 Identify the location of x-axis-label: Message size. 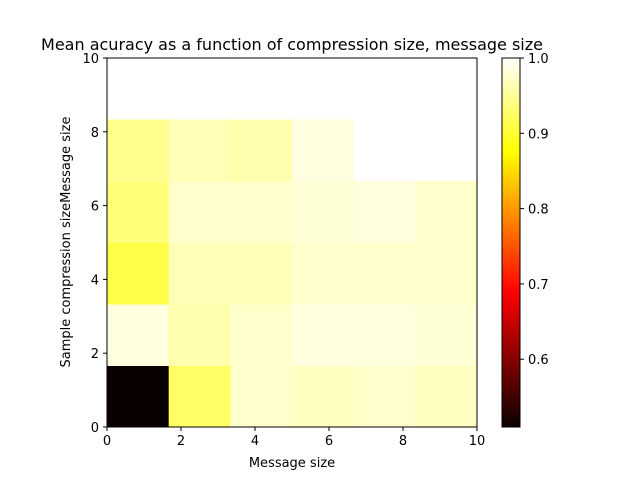
(292, 463).